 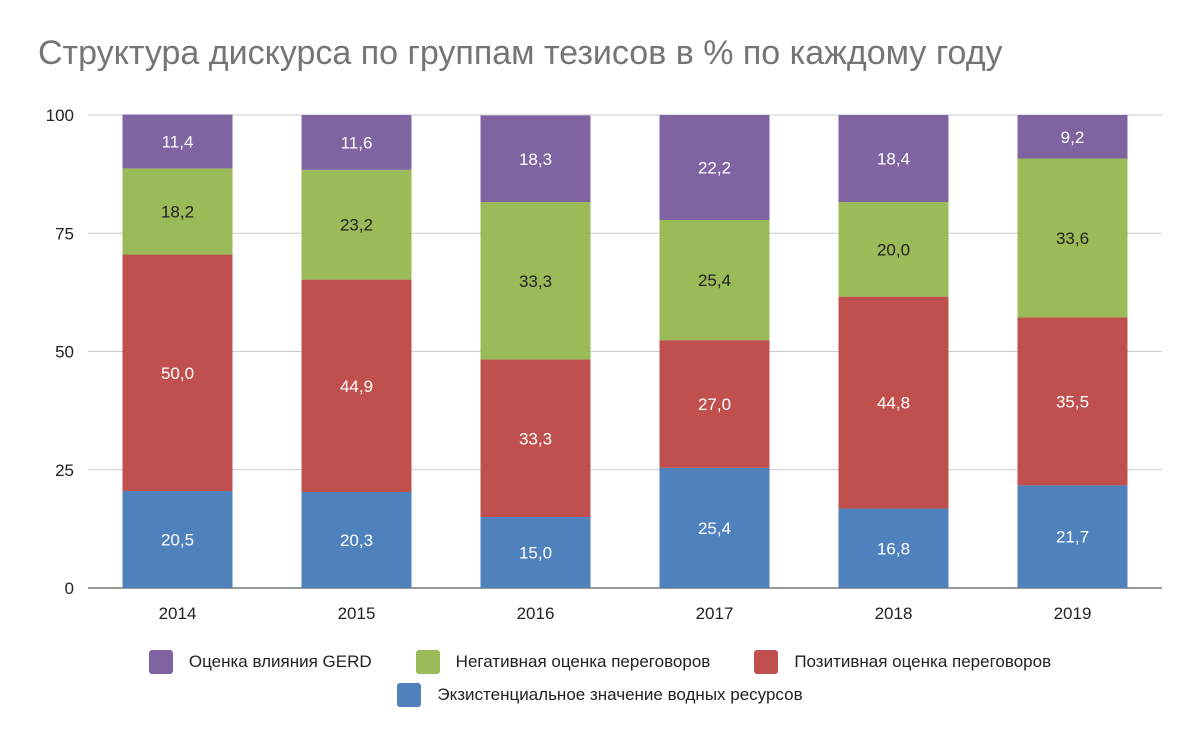 I want to click on data-label-2018-2: 20,0, so click(x=893, y=249).